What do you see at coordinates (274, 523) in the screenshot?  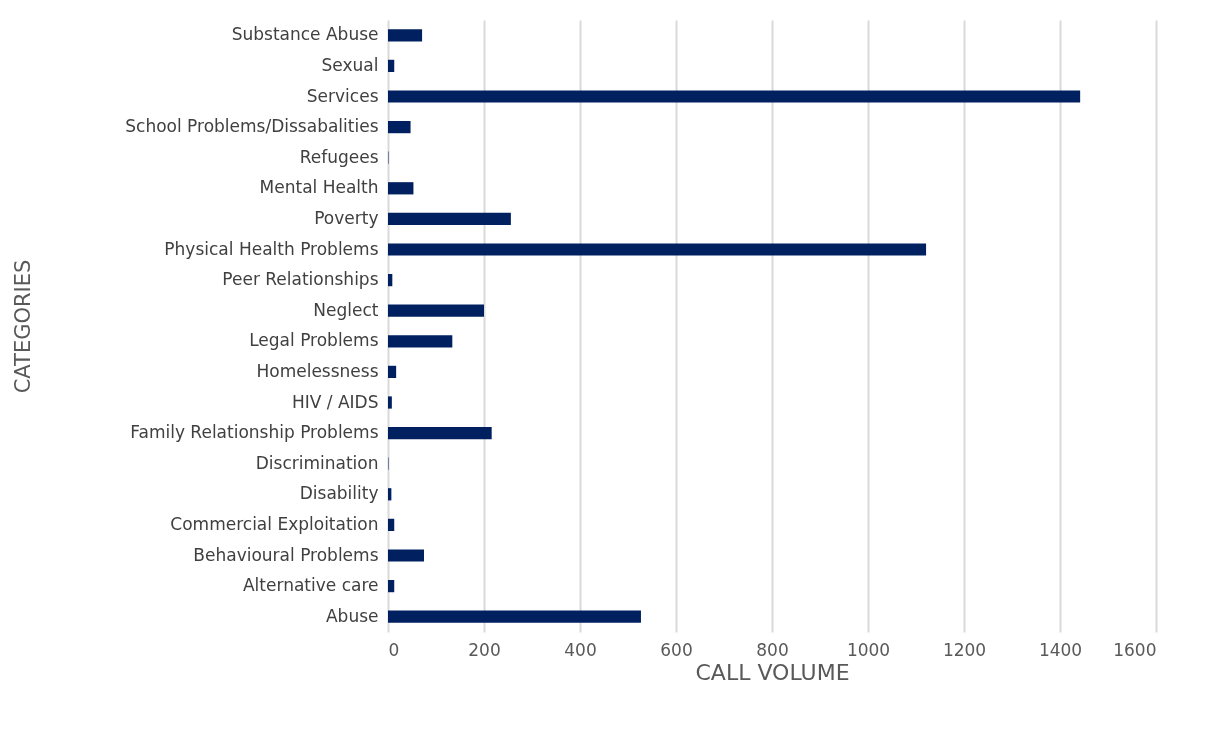 I see `y-tick-label: Commercial Exploitation` at bounding box center [274, 523].